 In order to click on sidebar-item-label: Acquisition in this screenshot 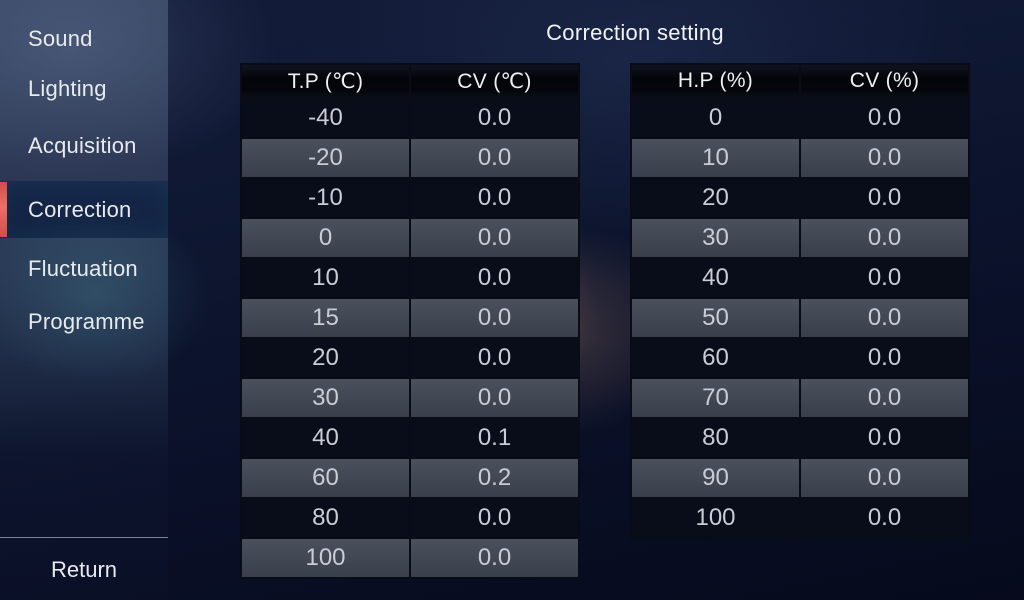, I will do `click(82, 145)`.